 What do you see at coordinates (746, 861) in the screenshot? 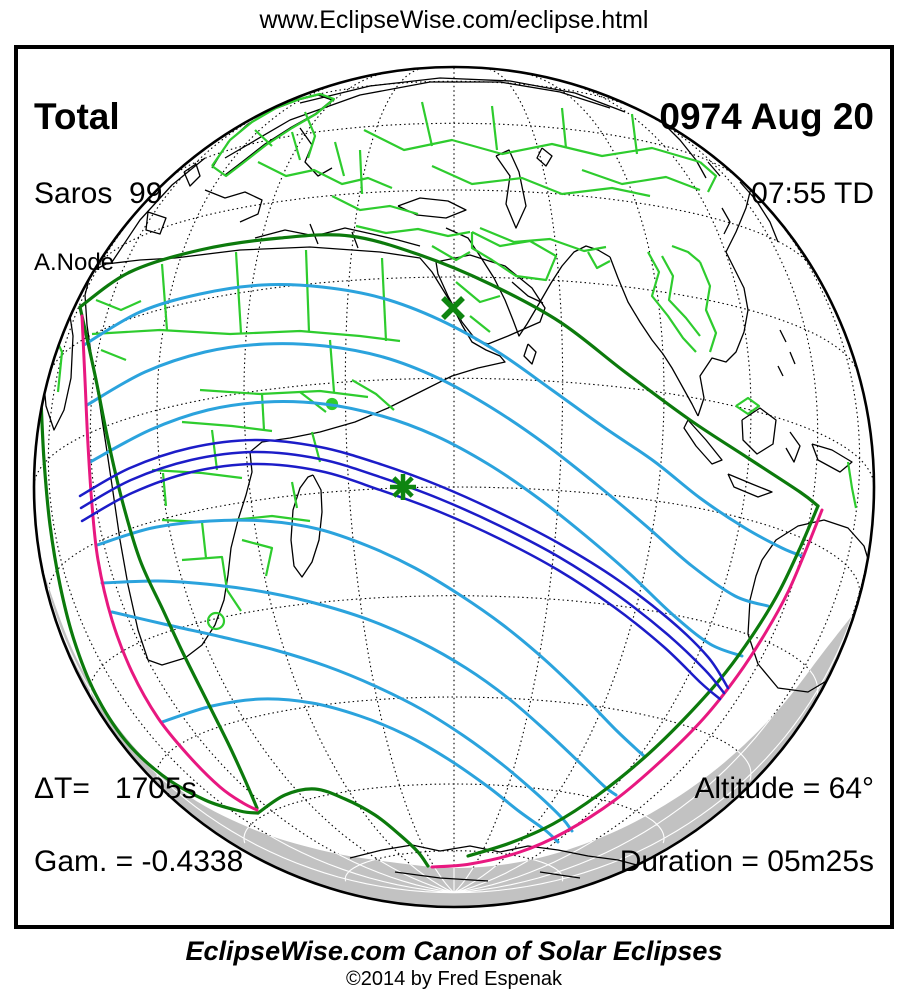
I see `duration-value: Duration = 05m25s` at bounding box center [746, 861].